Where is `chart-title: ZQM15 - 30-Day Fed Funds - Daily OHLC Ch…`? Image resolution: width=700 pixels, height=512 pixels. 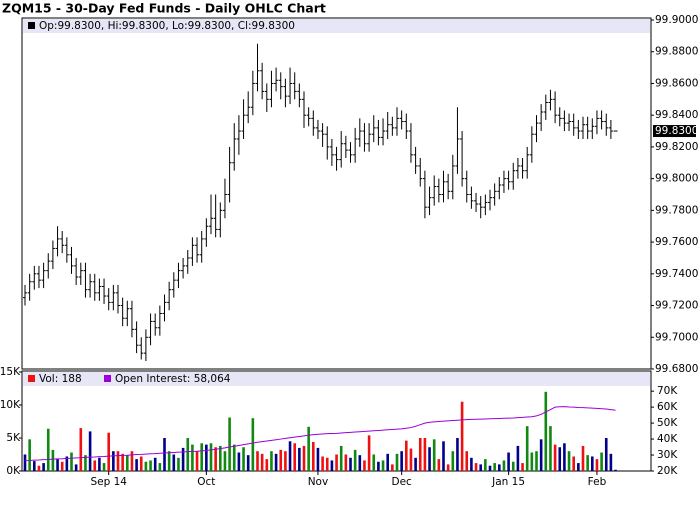
chart-title: ZQM15 - 30-Day Fed Funds - Daily OHLC Ch… is located at coordinates (164, 8).